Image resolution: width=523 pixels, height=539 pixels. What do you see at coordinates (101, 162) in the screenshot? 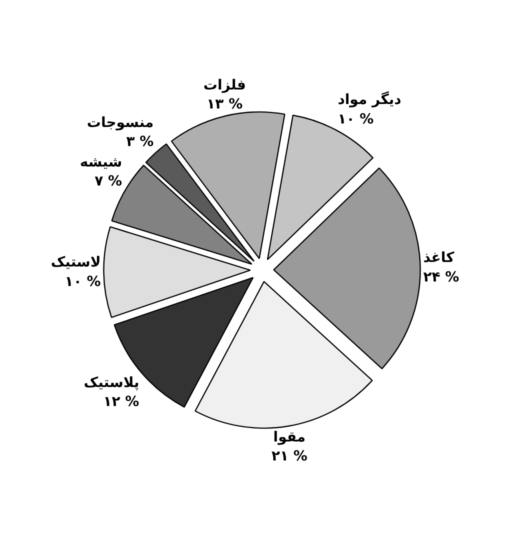
I see `slice-label: شیشه` at bounding box center [101, 162].